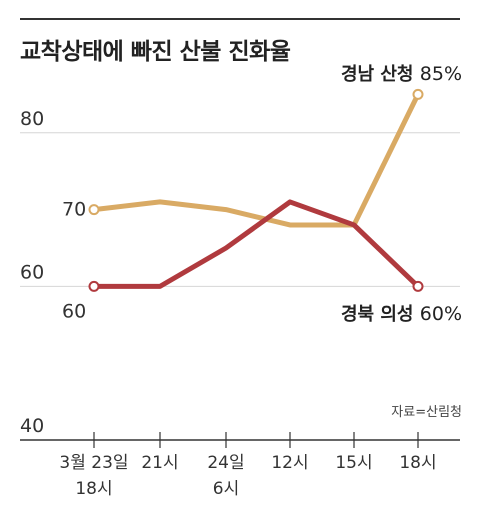  I want to click on x-tick-label: 3월 23일, so click(93, 463).